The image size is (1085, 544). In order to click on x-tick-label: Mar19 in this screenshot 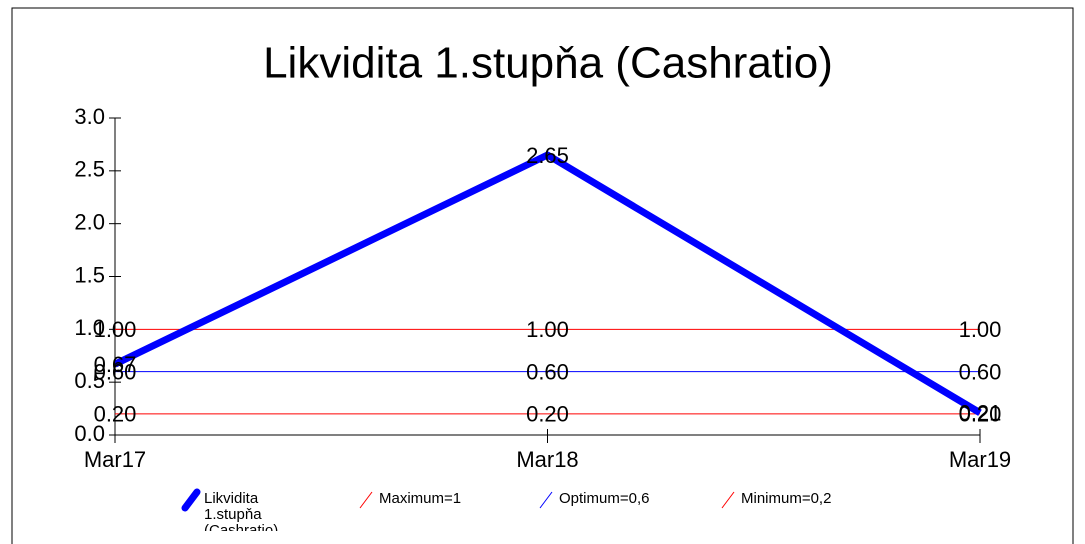, I will do `click(980, 459)`.